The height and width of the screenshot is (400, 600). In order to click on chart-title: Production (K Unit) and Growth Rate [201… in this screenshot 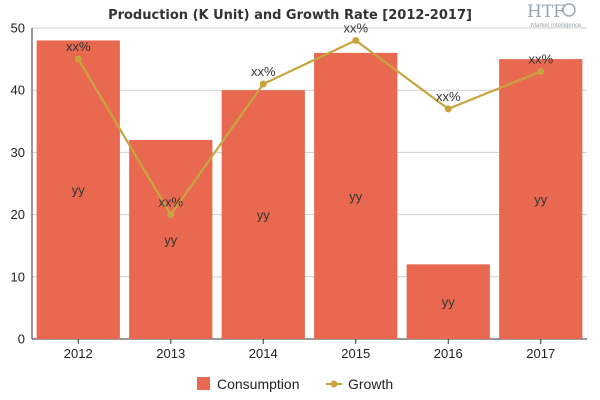, I will do `click(290, 15)`.